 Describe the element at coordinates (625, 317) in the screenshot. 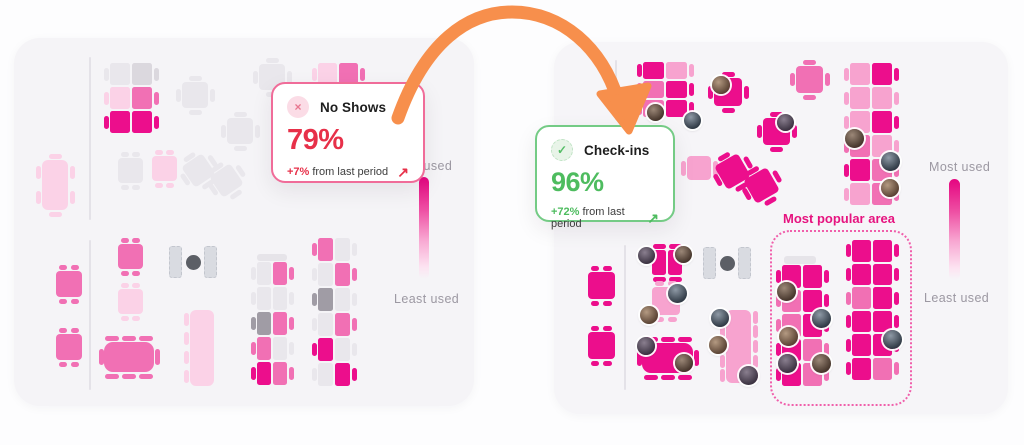

I see `wall-divider` at that location.